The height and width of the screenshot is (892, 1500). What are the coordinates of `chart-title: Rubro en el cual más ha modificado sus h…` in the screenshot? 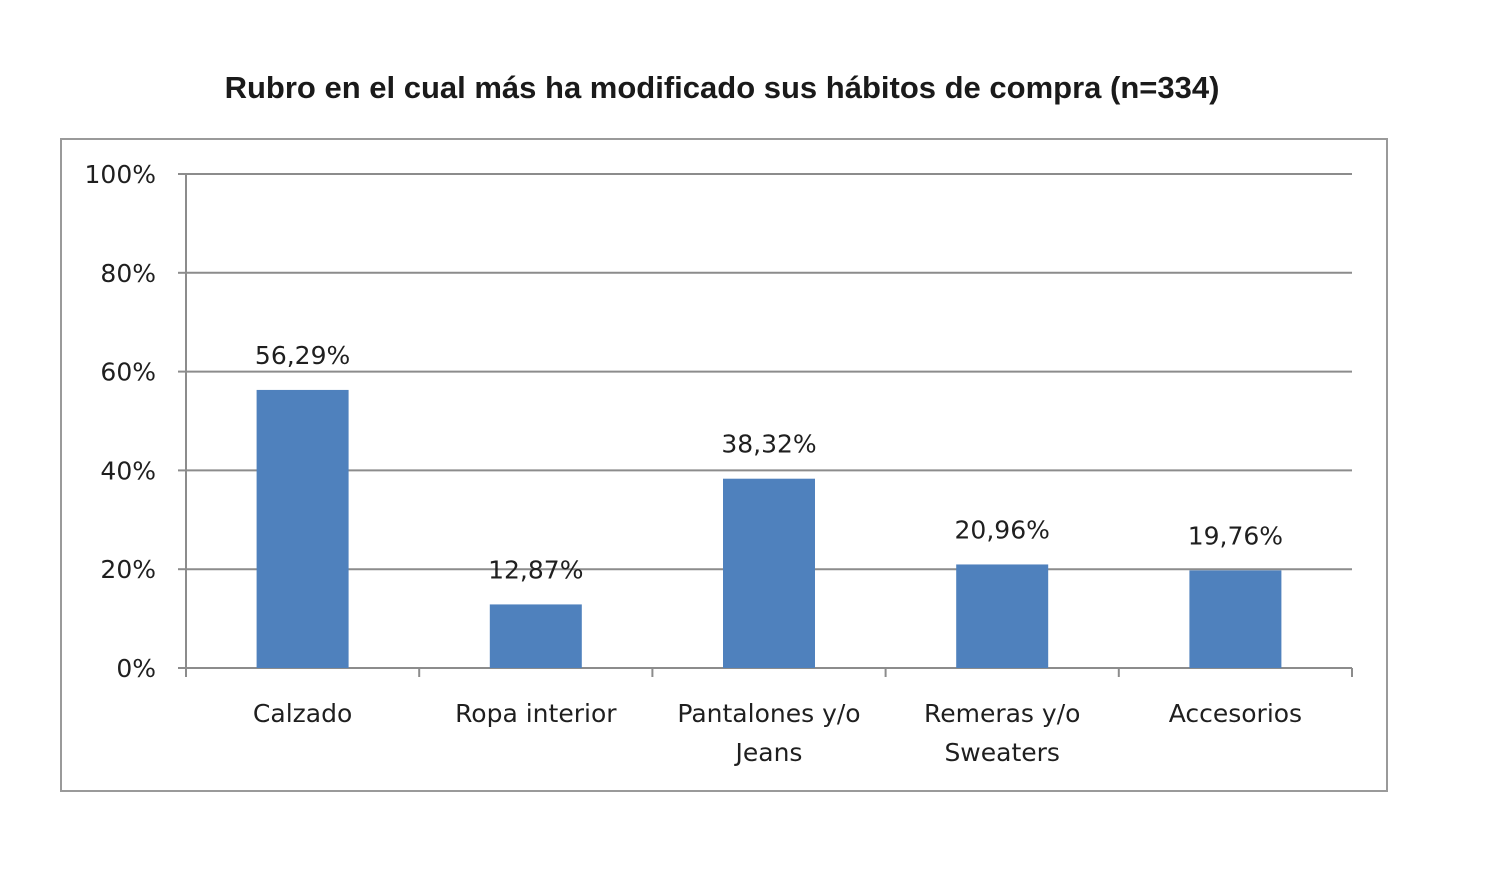 It's located at (722, 87).